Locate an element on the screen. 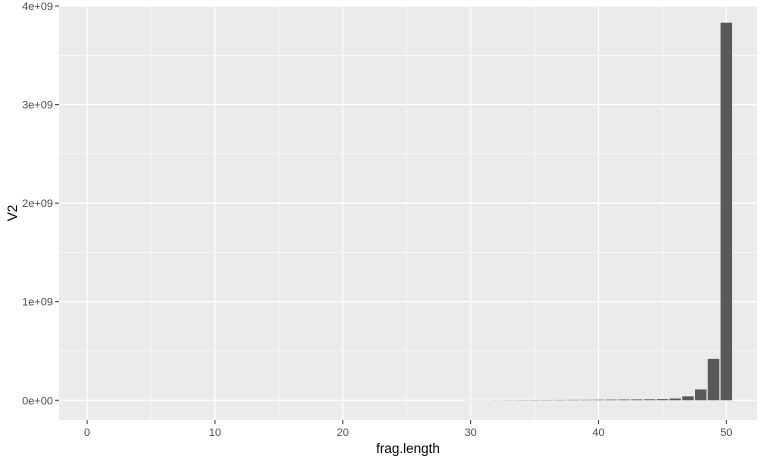 This screenshot has width=763, height=461. y-tick-label: 2e+09 is located at coordinates (37, 204).